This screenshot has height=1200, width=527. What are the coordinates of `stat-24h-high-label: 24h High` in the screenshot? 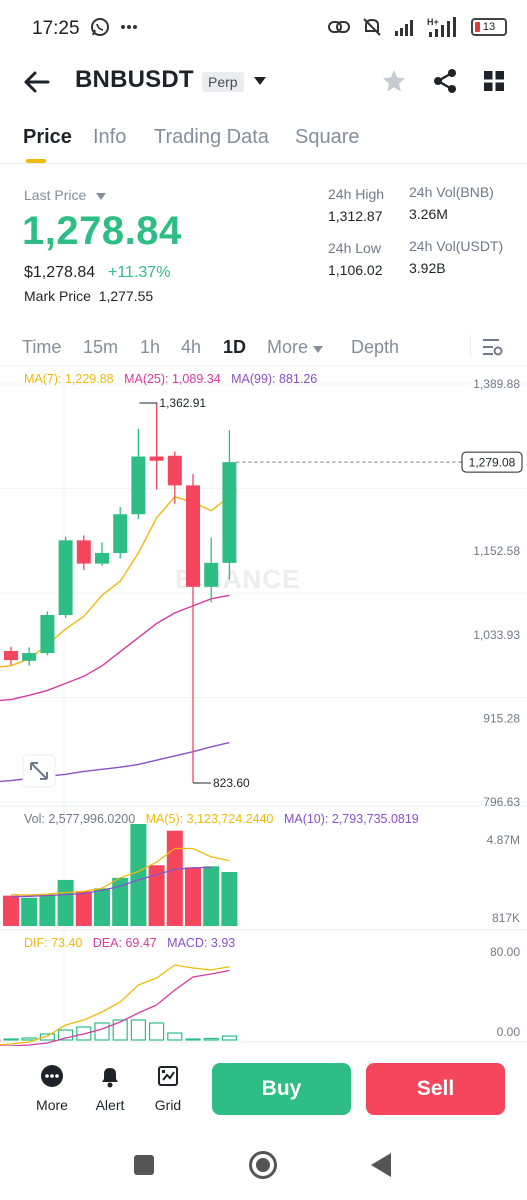 It's located at (356, 194).